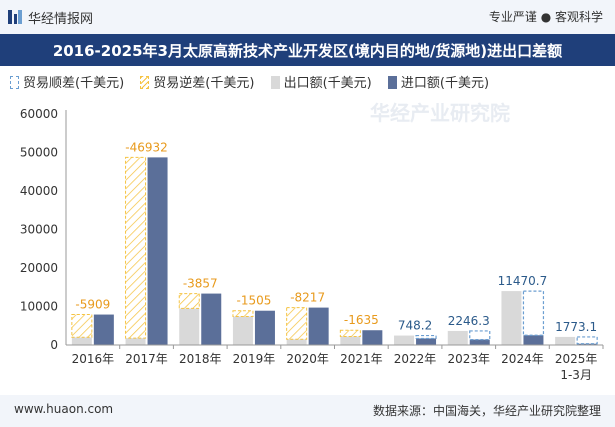 The height and width of the screenshot is (427, 615). I want to click on x-tick-label: 2016年, so click(93, 359).